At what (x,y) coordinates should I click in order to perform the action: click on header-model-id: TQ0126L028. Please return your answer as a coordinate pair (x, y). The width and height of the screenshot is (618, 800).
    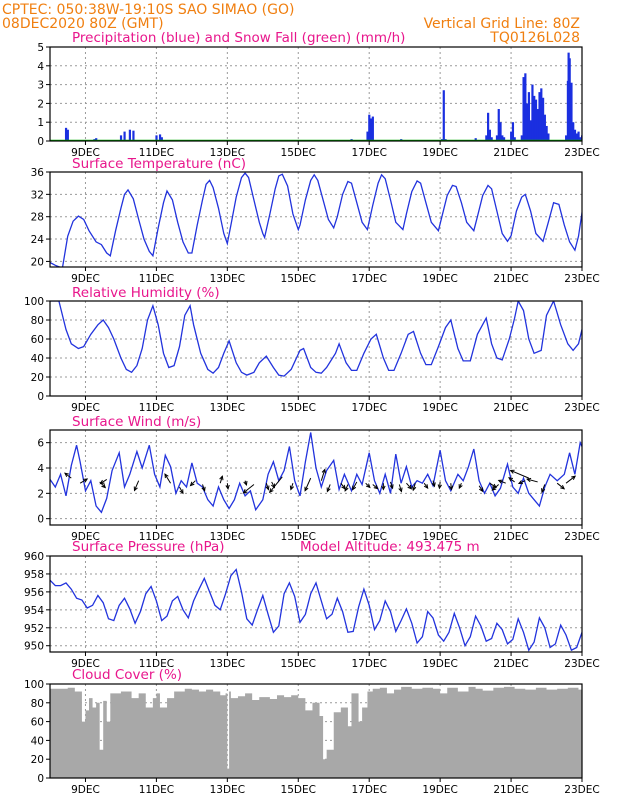
    Looking at the image, I should click on (534, 38).